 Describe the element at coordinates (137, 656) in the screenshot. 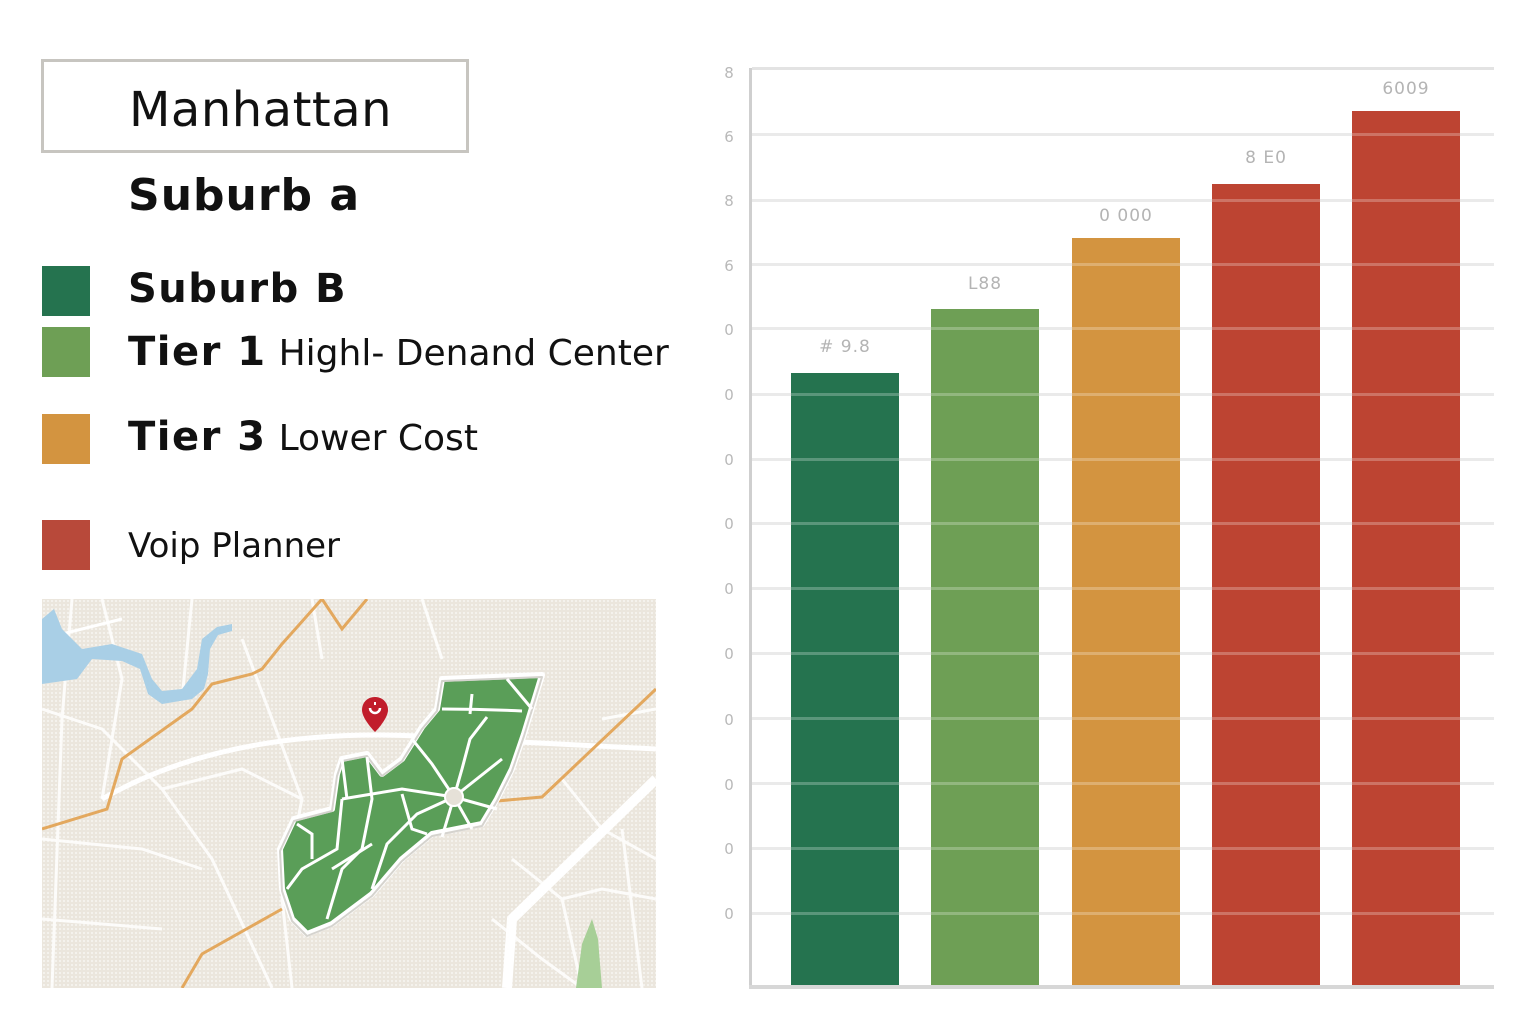

I see `river` at that location.